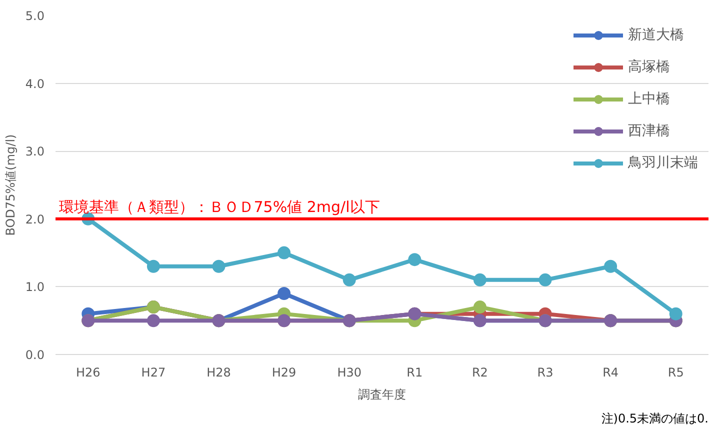 Image resolution: width=713 pixels, height=430 pixels. What do you see at coordinates (218, 373) in the screenshot?
I see `x-tick-label: H28` at bounding box center [218, 373].